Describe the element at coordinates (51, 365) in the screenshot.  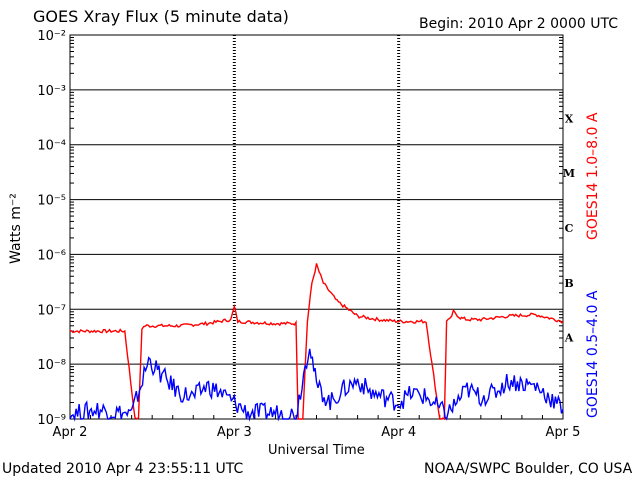
I see `y-tick-label: 10⁻⁸` at that location.